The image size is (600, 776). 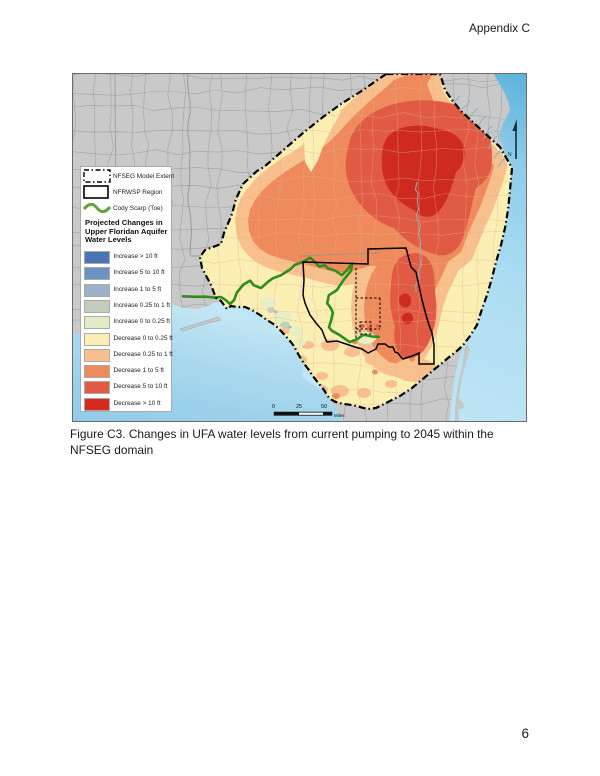 I want to click on svg-text: 25, so click(x=299, y=407).